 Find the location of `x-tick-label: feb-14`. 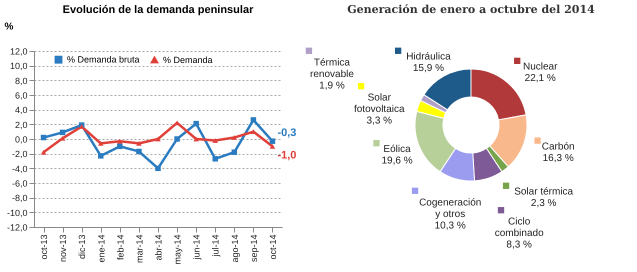

x-tick-label: feb-14 is located at coordinates (120, 247).